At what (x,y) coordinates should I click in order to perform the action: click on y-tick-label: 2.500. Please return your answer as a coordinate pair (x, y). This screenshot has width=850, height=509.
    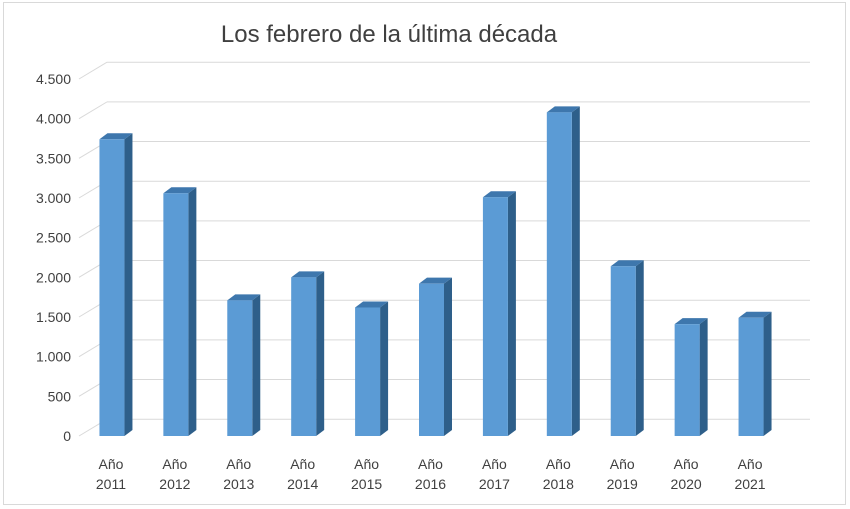
    Looking at the image, I should click on (53, 238).